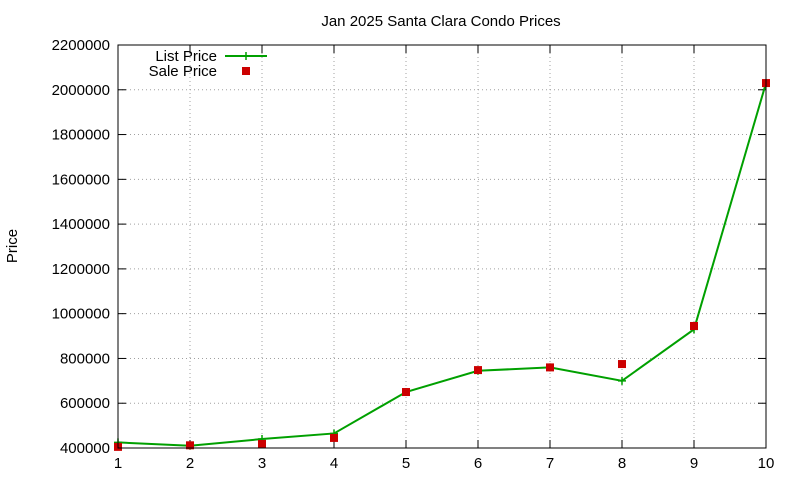 This screenshot has width=800, height=480. What do you see at coordinates (550, 463) in the screenshot?
I see `x-tick-label: 7` at bounding box center [550, 463].